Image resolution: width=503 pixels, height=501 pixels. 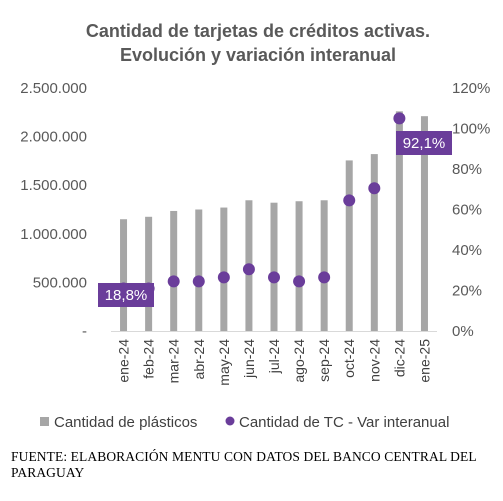 What do you see at coordinates (199, 359) in the screenshot?
I see `x-tick-label: abr-24` at bounding box center [199, 359].